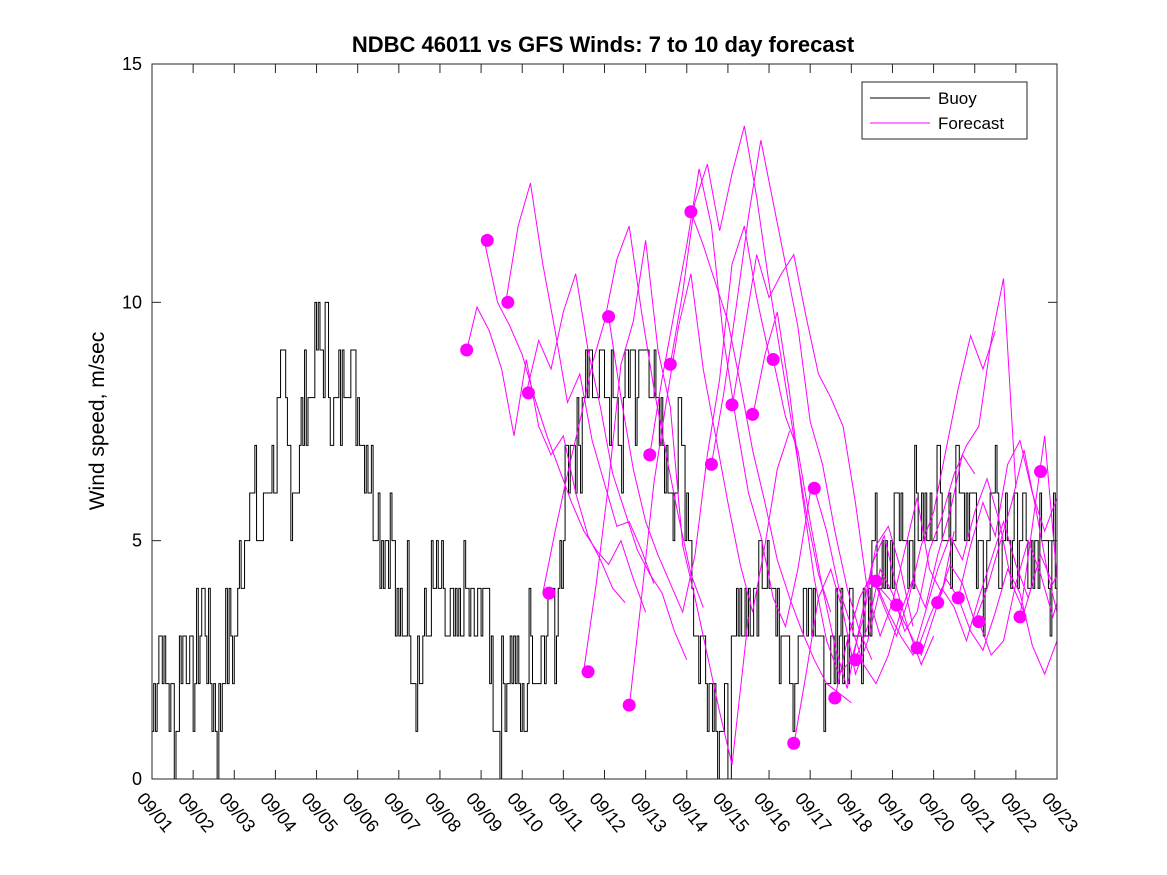 The height and width of the screenshot is (875, 1167). I want to click on legend: Buoy Forecast, so click(944, 110).